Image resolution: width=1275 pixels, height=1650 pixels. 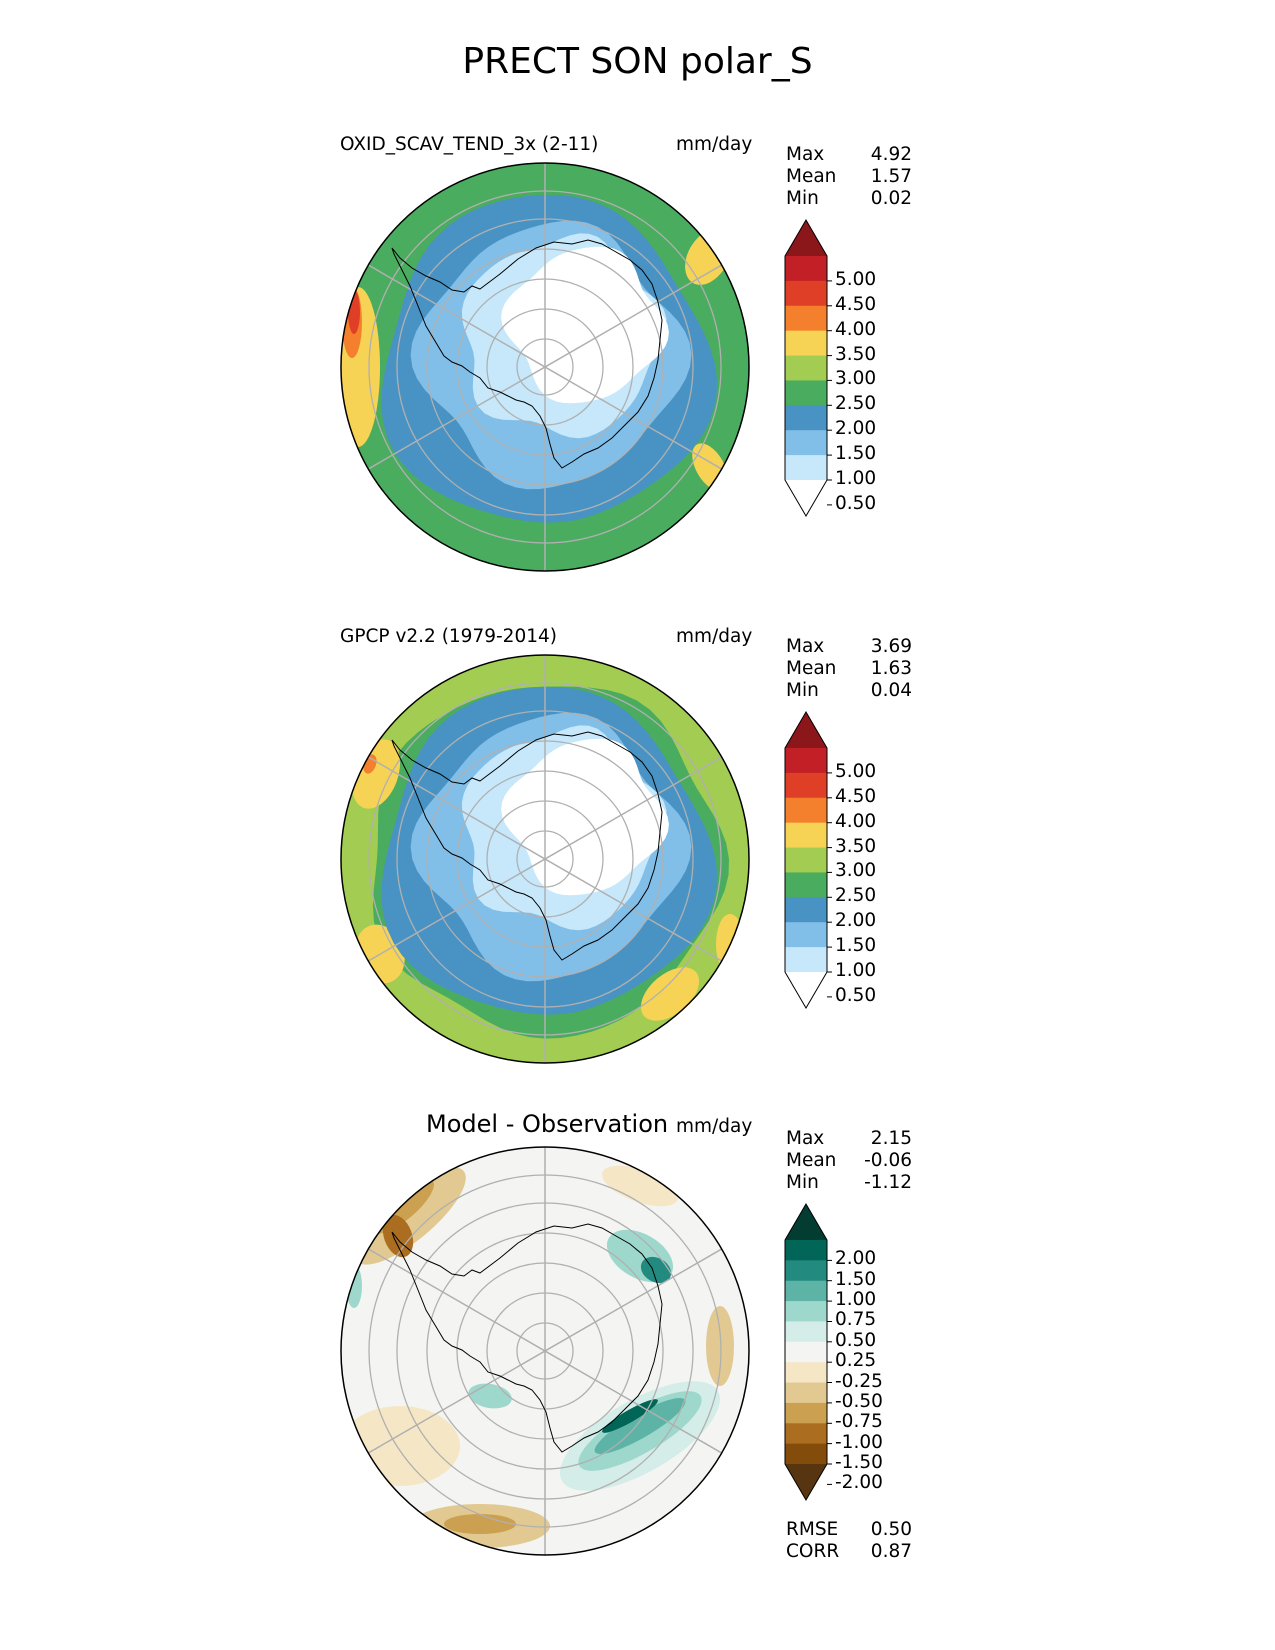 What do you see at coordinates (856, 354) in the screenshot?
I see `colorbar-tick-label: 3.50` at bounding box center [856, 354].